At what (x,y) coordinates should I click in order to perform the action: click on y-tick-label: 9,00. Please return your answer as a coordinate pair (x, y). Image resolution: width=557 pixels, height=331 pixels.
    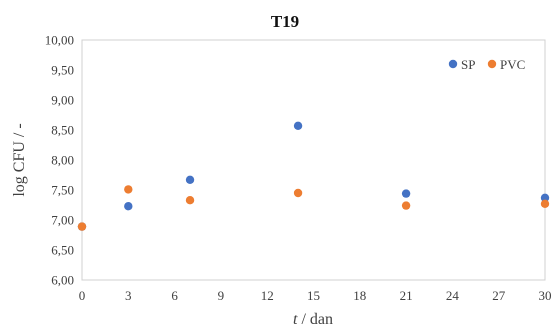
    Looking at the image, I should click on (62, 100).